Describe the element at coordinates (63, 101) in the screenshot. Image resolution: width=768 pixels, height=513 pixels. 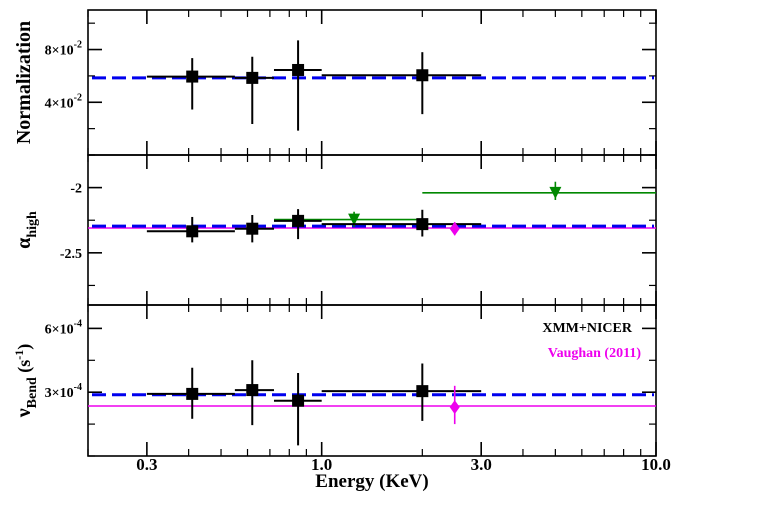
I see `y-tick-label: 4×10⁻²` at that location.